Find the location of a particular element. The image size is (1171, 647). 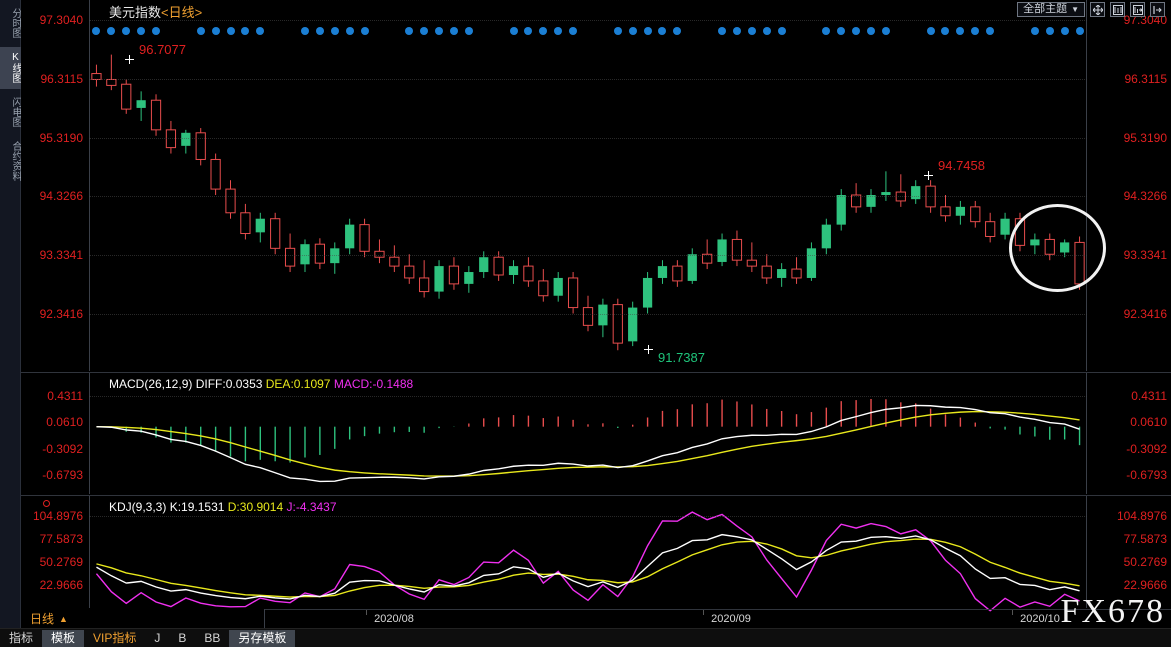

kdj-gridline is located at coordinates (588, 516).